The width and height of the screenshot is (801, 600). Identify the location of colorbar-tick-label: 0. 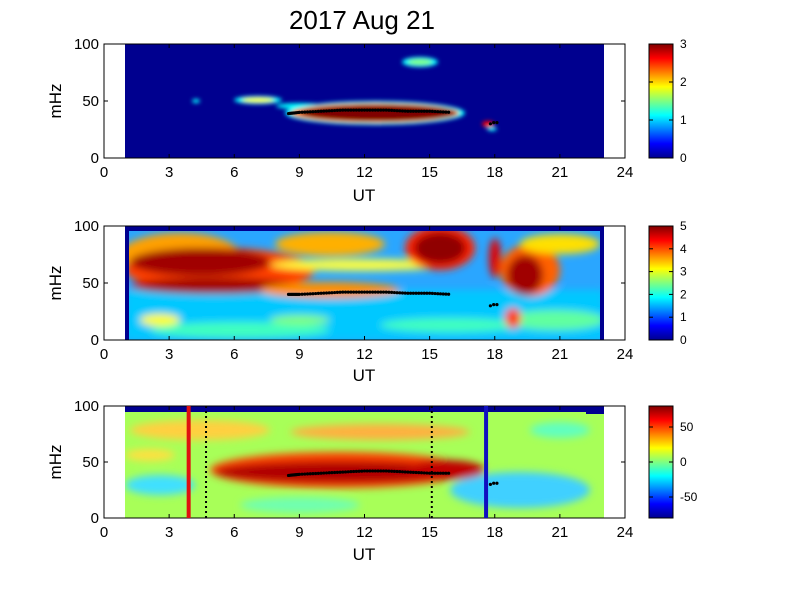
(683, 462).